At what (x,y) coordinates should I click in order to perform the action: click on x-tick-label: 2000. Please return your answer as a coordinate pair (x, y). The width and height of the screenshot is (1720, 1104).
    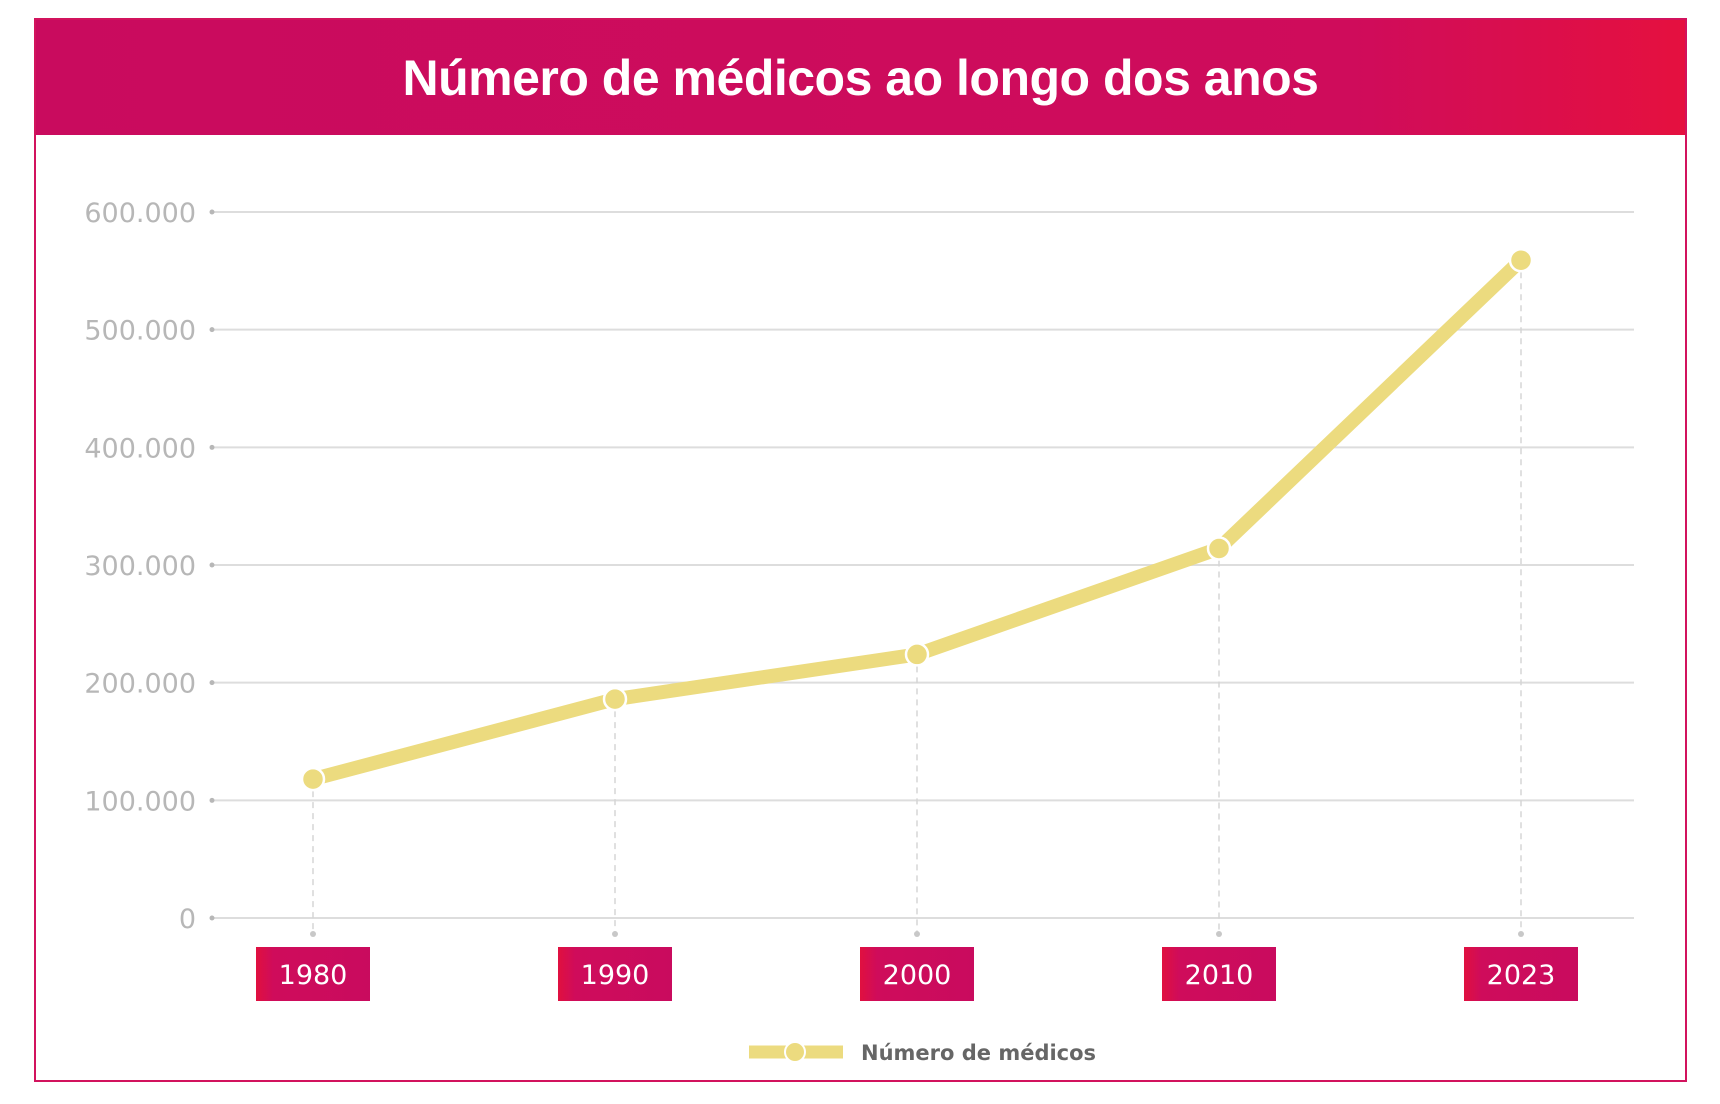
    Looking at the image, I should click on (917, 975).